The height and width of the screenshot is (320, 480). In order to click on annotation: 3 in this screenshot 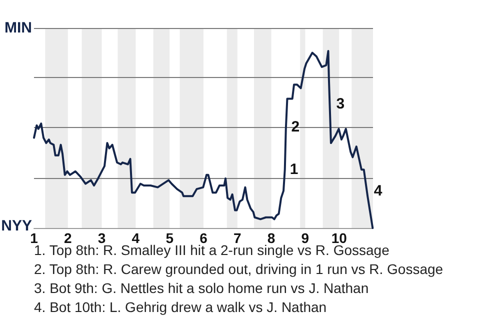, I will do `click(340, 104)`.